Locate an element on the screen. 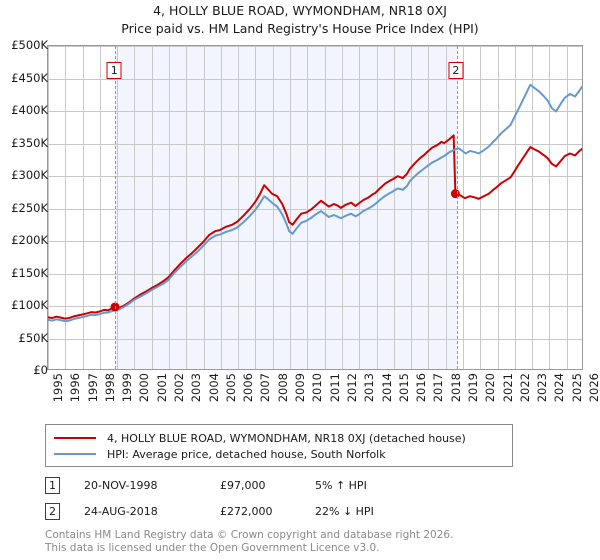 This screenshot has width=600, height=560. x-axis-tick-label: 2019 is located at coordinates (472, 388).